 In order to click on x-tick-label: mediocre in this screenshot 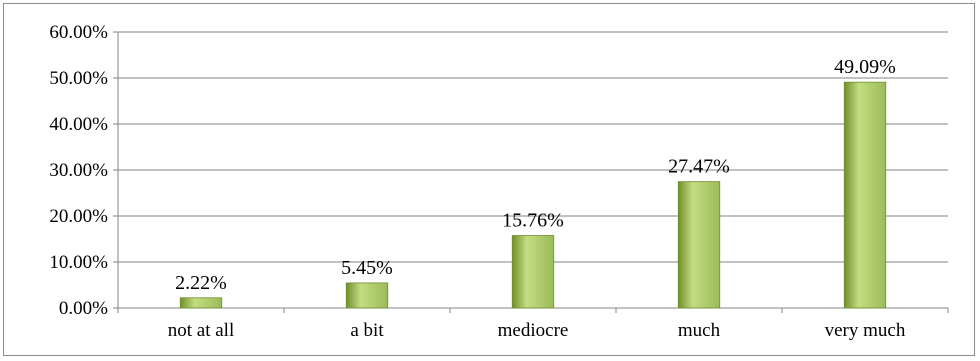, I will do `click(533, 330)`.